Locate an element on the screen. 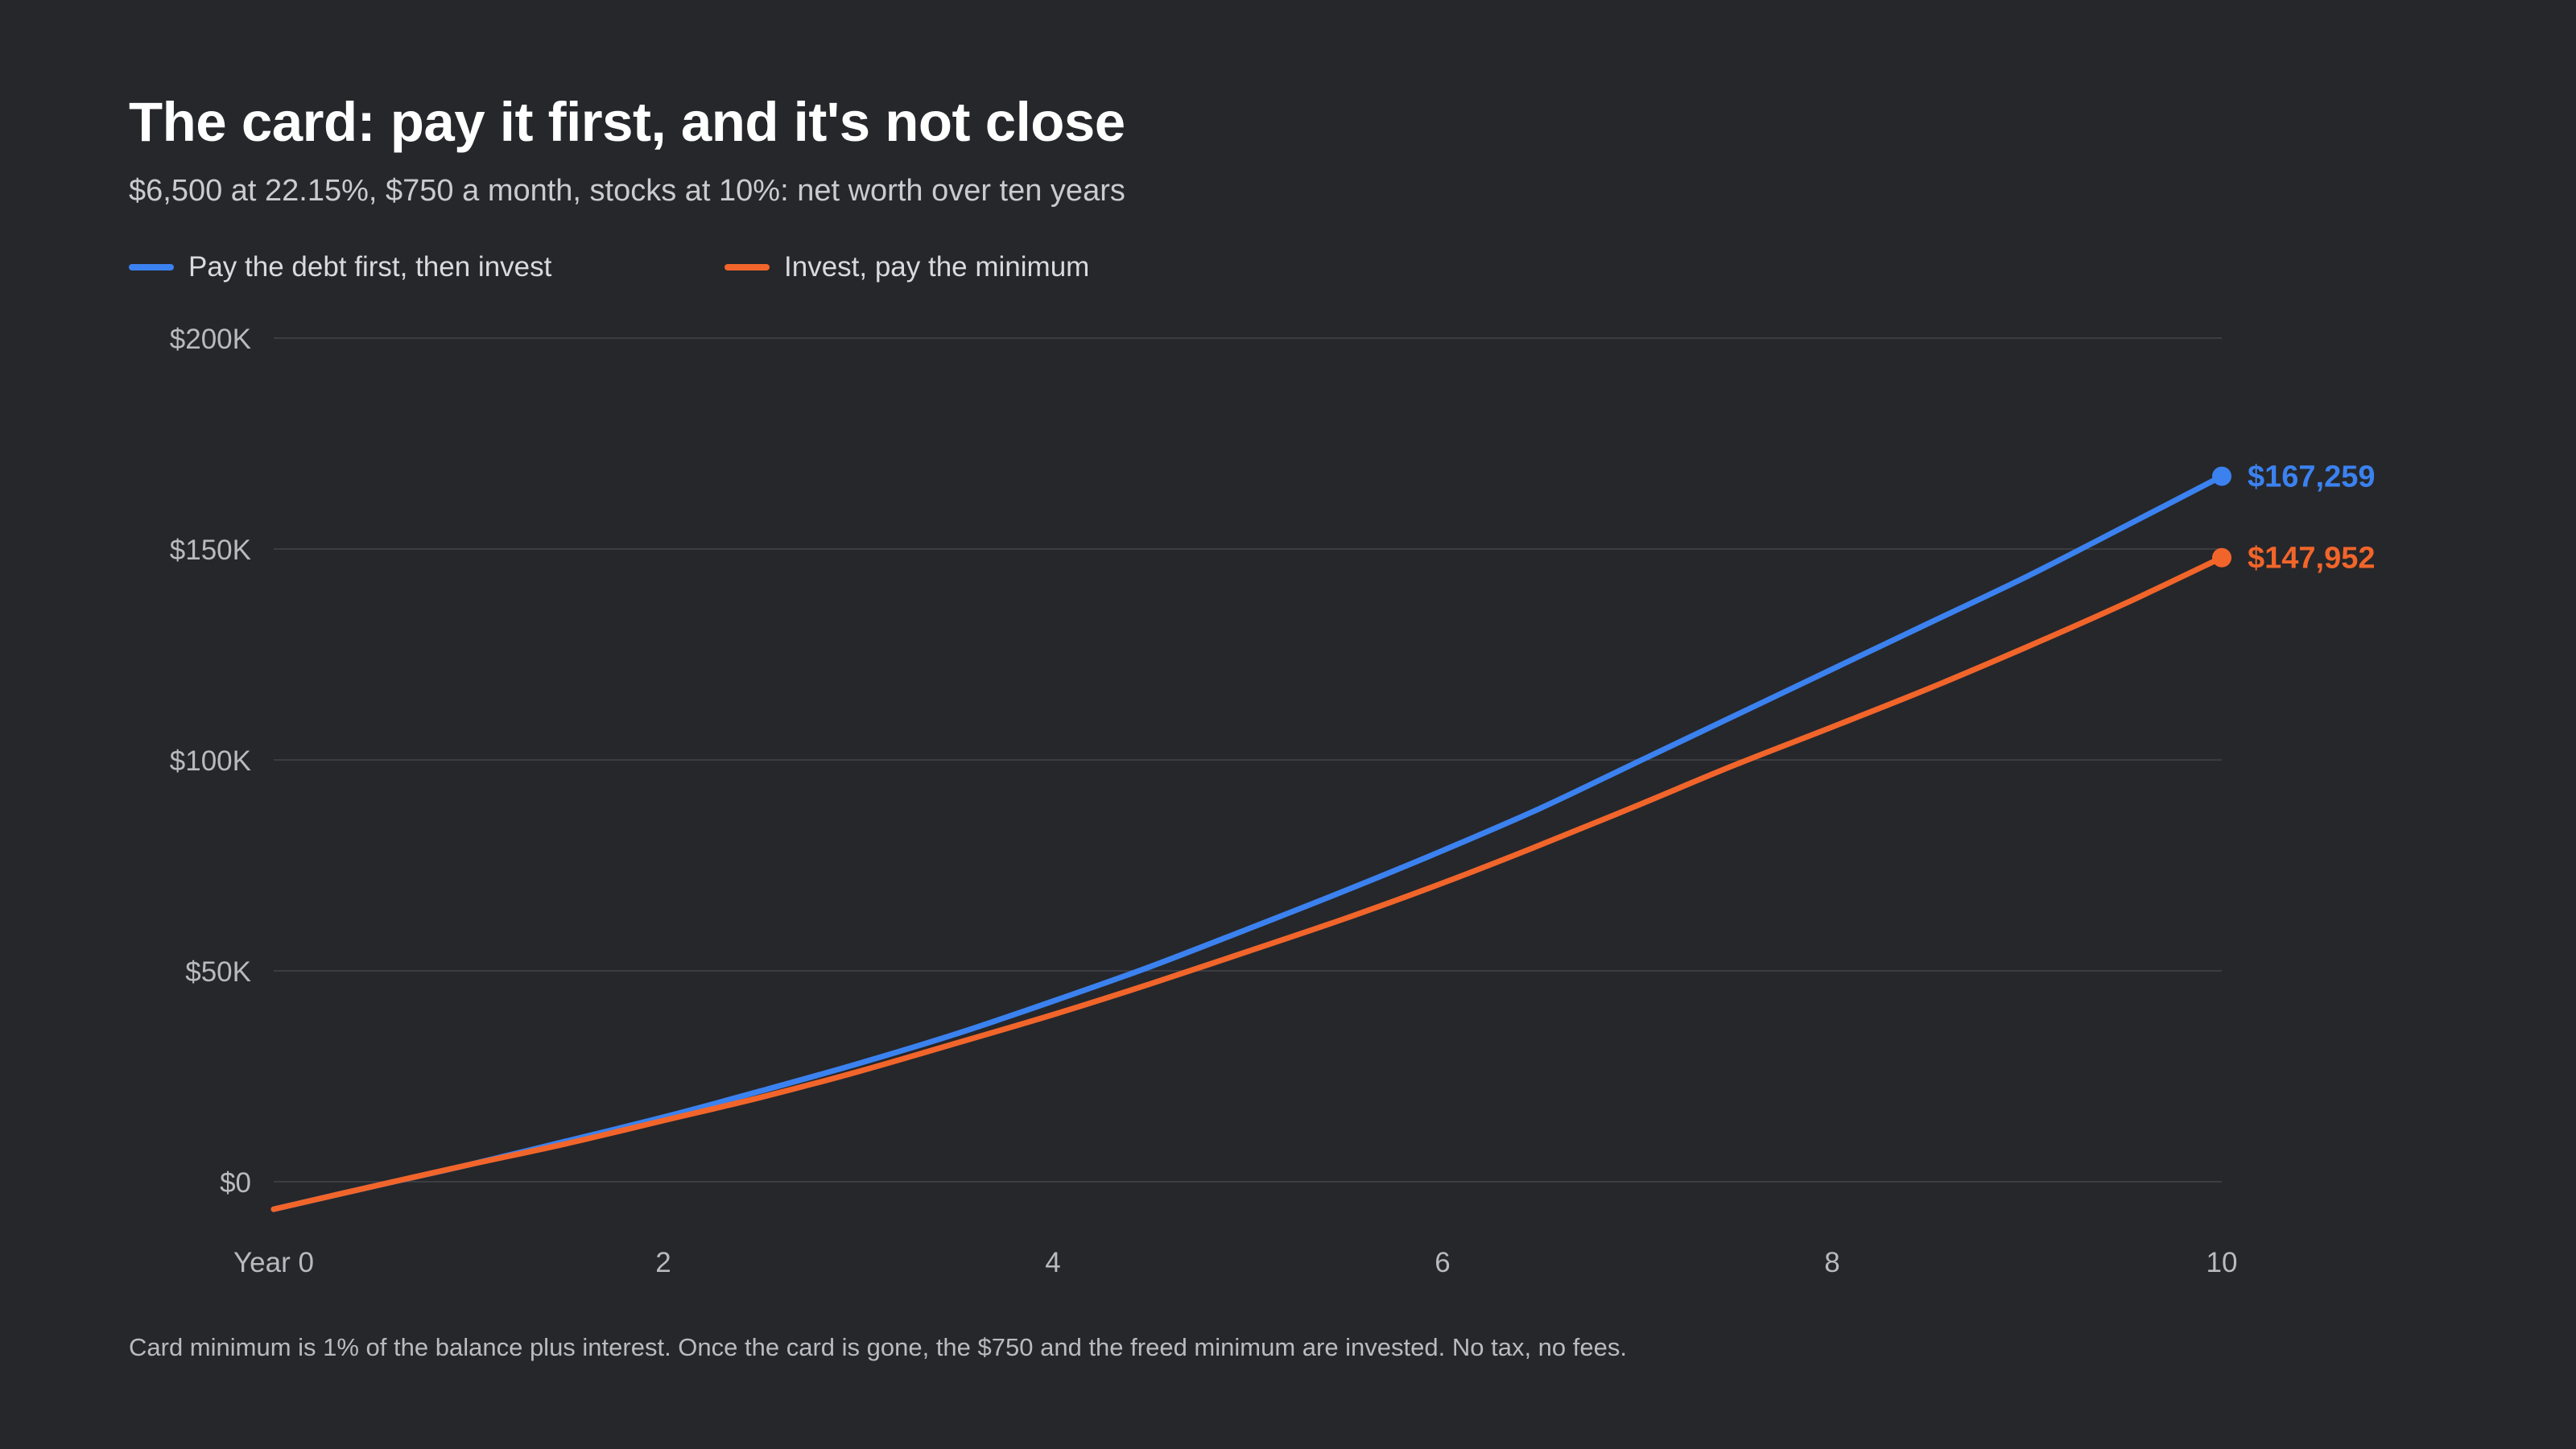 The height and width of the screenshot is (1449, 2576). legend-swatch-debt-first is located at coordinates (151, 267).